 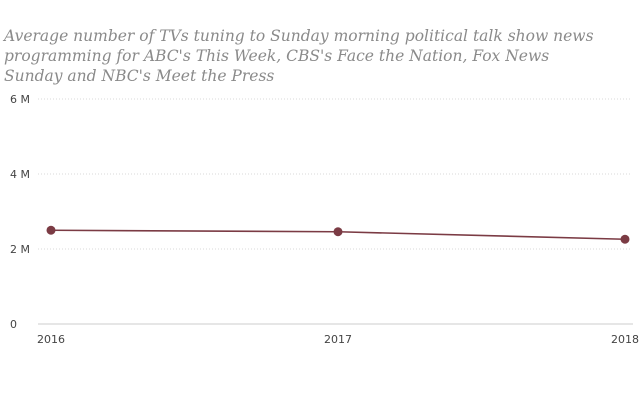 What do you see at coordinates (13, 324) in the screenshot?
I see `y-tick-label: 0` at bounding box center [13, 324].